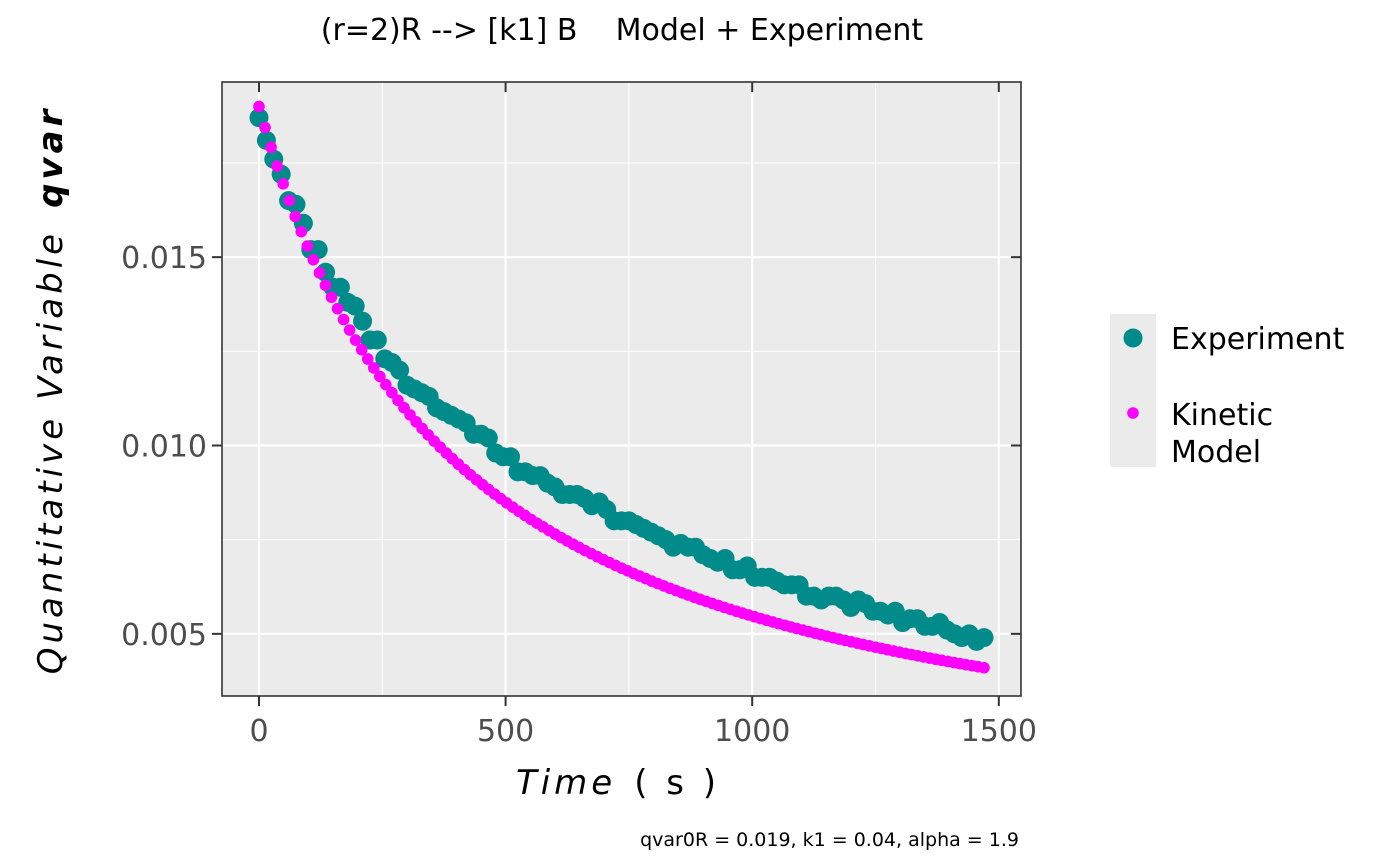 The width and height of the screenshot is (1400, 866). What do you see at coordinates (999, 731) in the screenshot?
I see `x-tick-label: 1500` at bounding box center [999, 731].